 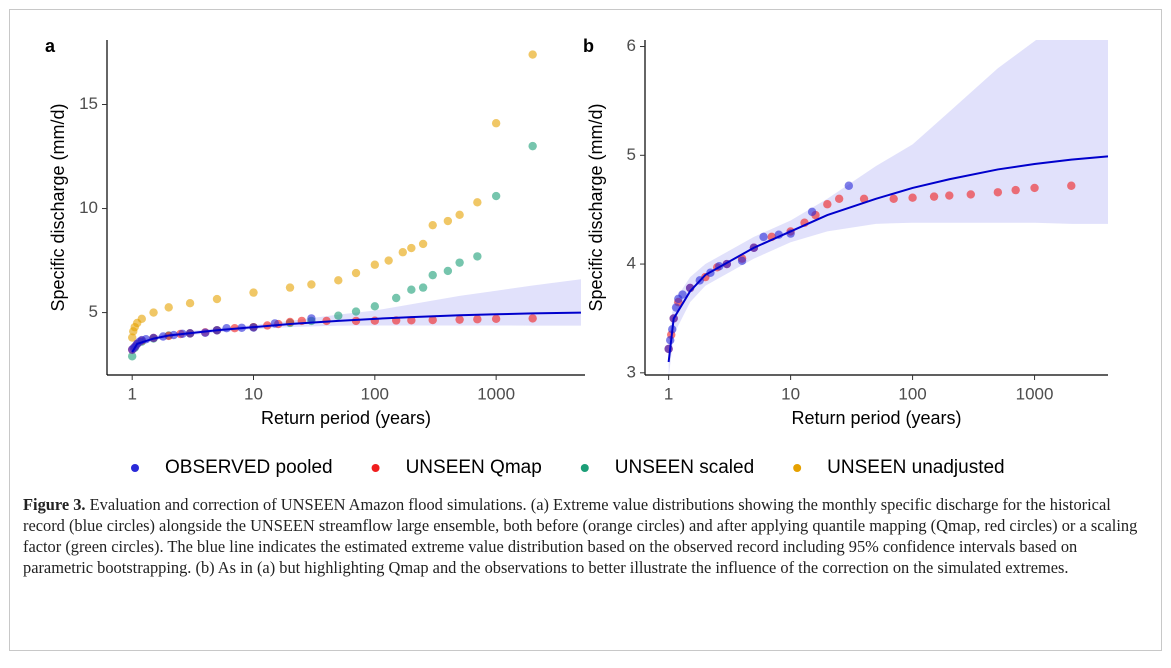 I want to click on legend-label: UNSEEN Qmap, so click(x=474, y=467).